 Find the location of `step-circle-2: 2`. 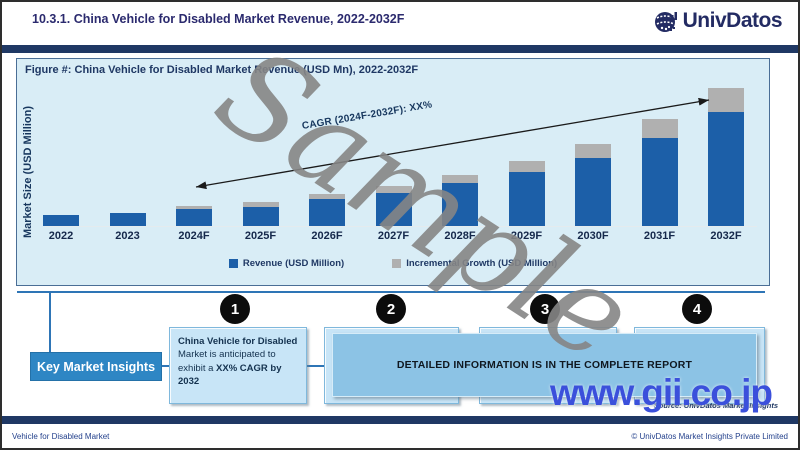

step-circle-2: 2 is located at coordinates (391, 309).